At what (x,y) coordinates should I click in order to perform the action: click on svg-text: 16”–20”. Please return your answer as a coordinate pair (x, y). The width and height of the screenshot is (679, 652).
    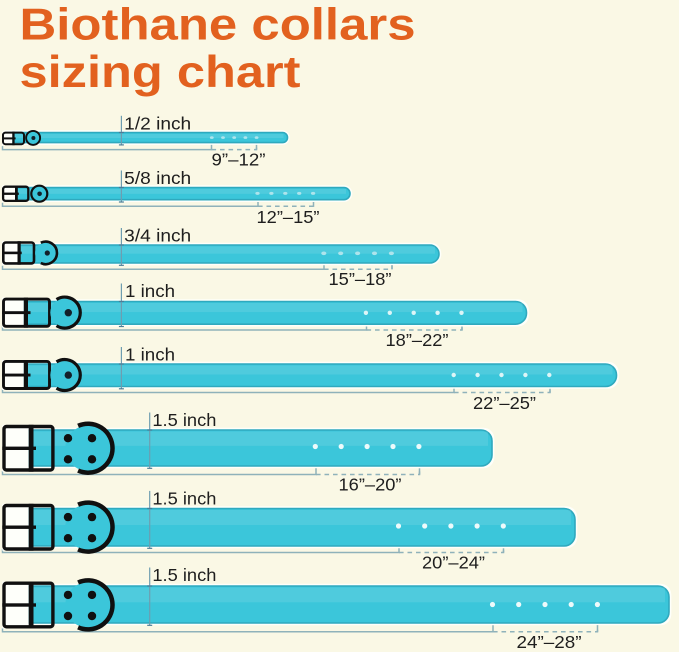
    Looking at the image, I should click on (370, 485).